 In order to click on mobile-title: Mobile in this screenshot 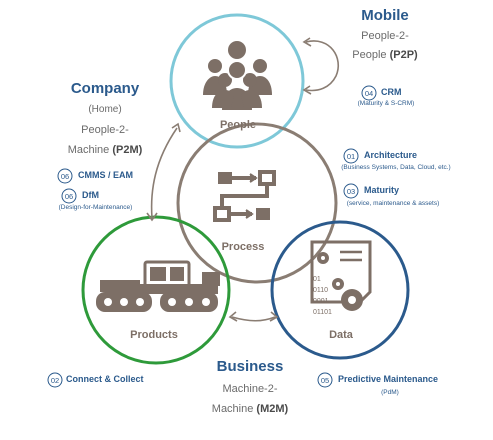, I will do `click(385, 15)`.